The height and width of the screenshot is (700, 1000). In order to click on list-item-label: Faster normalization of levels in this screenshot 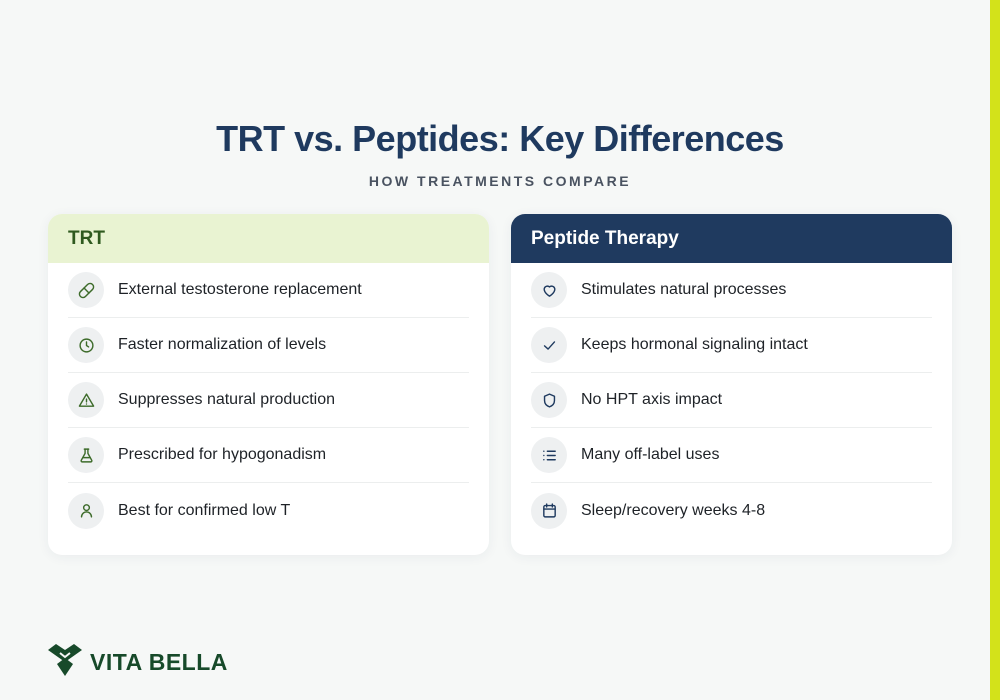, I will do `click(222, 344)`.